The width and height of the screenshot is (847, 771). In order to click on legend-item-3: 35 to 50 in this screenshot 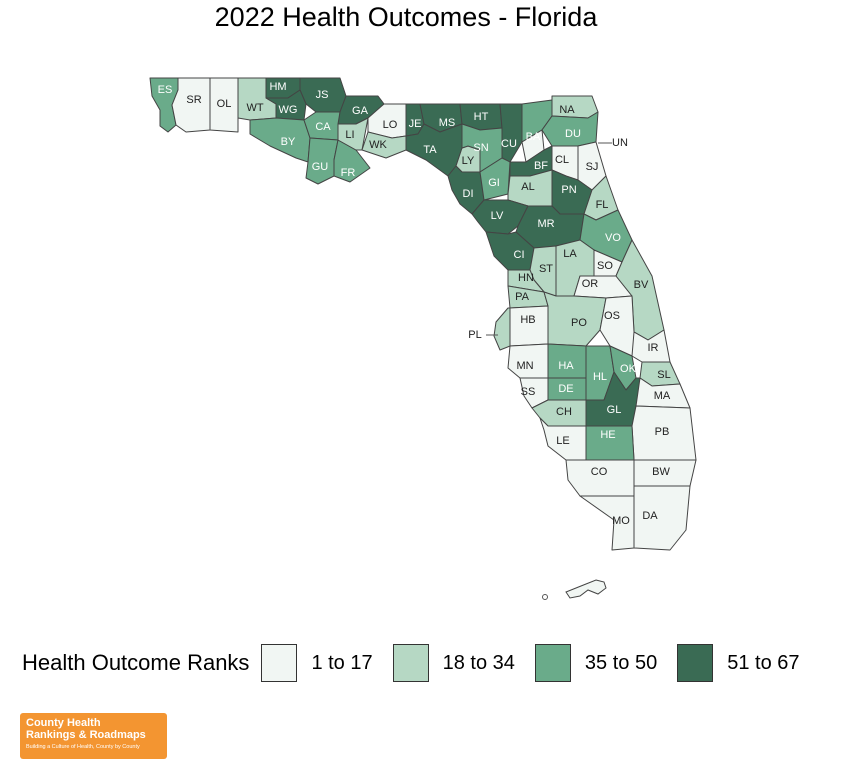, I will do `click(596, 663)`.